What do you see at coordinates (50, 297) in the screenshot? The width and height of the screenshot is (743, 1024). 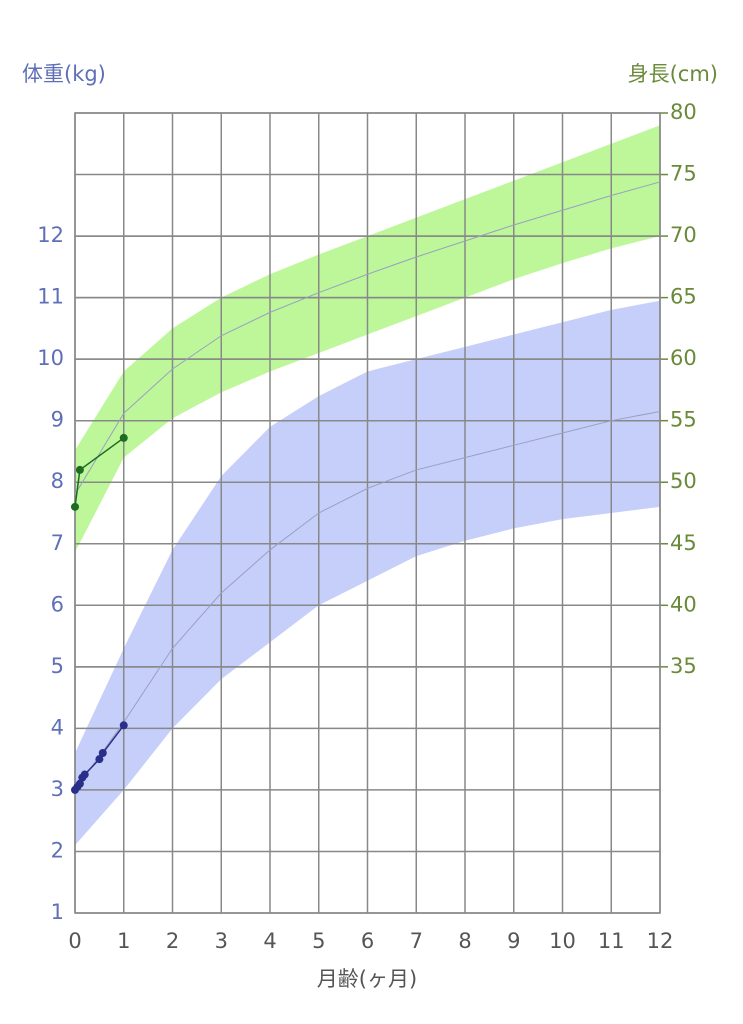 I see `y-tick-label: 11` at bounding box center [50, 297].